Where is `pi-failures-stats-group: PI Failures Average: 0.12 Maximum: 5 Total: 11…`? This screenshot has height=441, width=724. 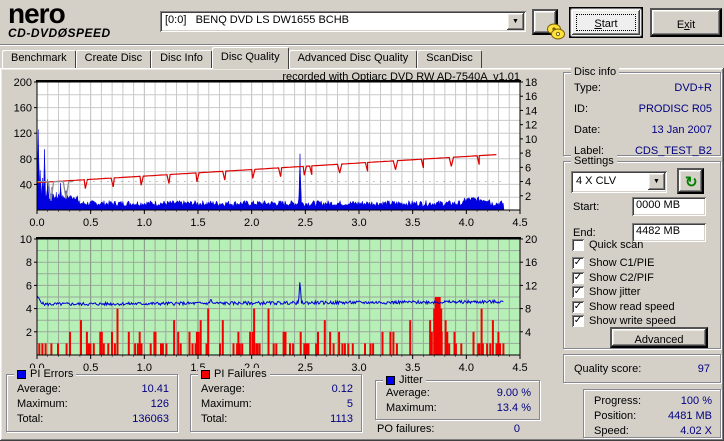
pi-failures-stats-group: PI Failures Average: 0.12 Maximum: 5 Total: 11… is located at coordinates (276, 400).